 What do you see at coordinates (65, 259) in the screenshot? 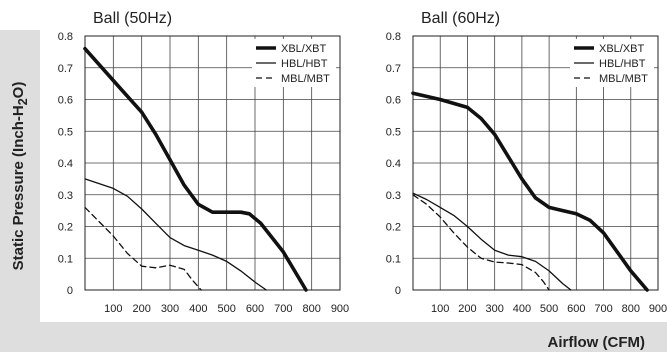
I see `chart-1-y-tick-label-1: 0.1` at bounding box center [65, 259].